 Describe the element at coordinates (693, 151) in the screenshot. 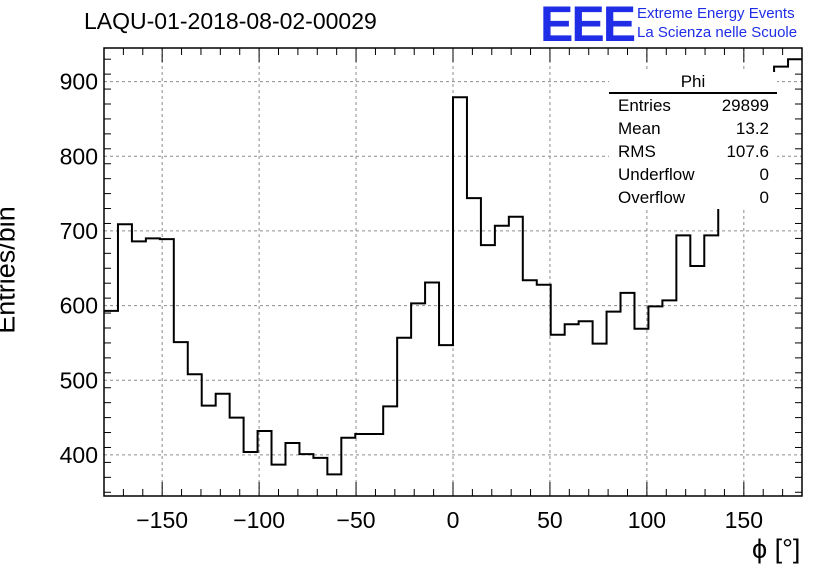

I see `stats-row-rms: RMS 107.6` at that location.